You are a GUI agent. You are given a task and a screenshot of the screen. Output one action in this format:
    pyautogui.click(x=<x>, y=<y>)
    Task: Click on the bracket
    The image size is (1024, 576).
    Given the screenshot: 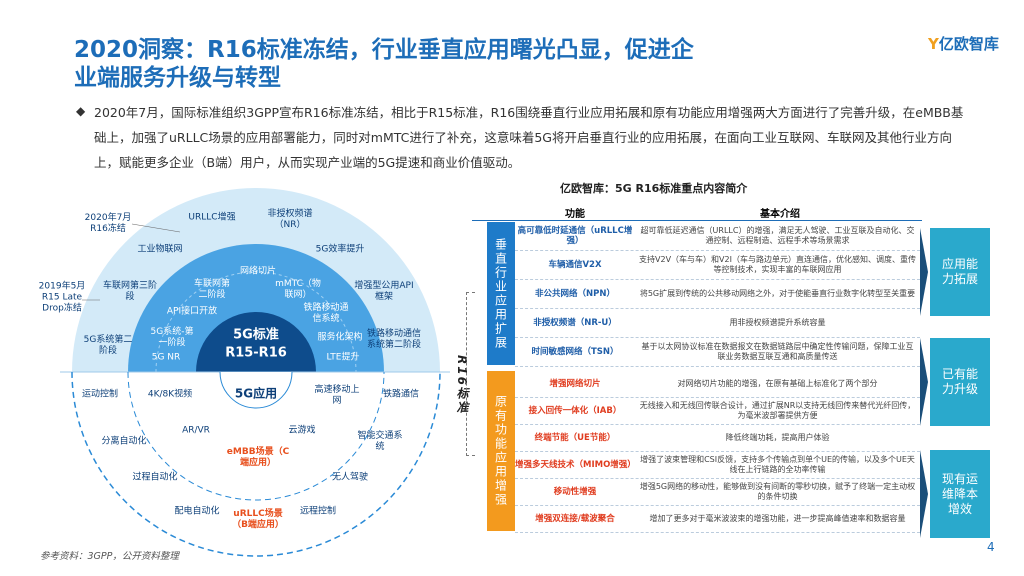 What is the action you would take?
    pyautogui.click(x=470, y=374)
    